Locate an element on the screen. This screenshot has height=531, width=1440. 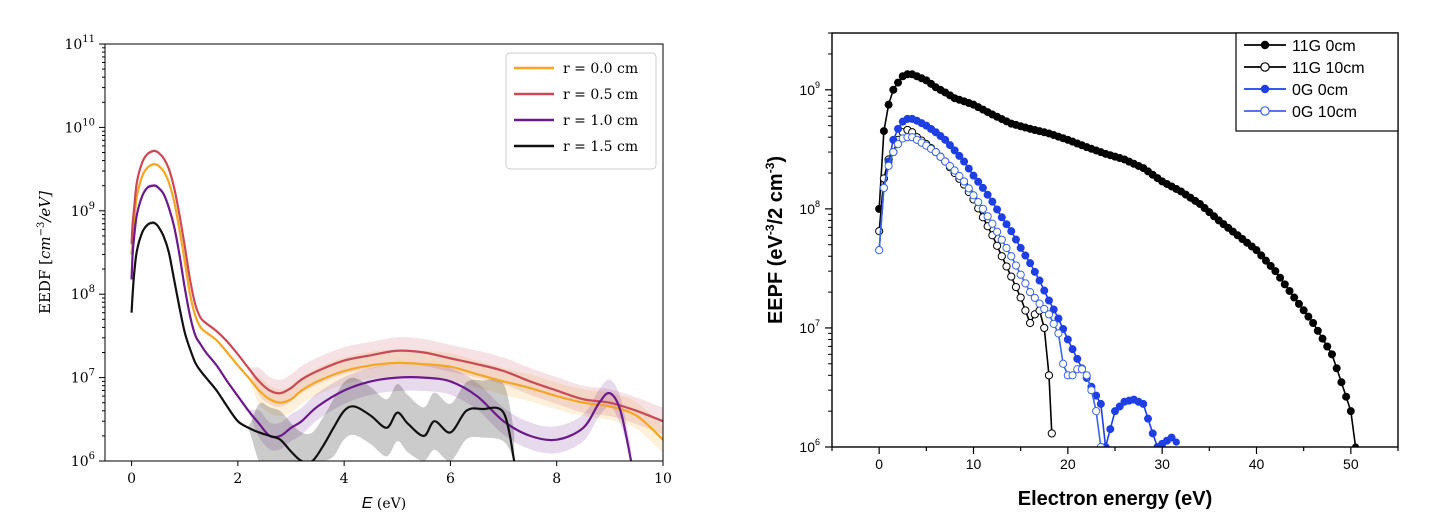
legend-label-4: r = 1.5 cm is located at coordinates (600, 147).